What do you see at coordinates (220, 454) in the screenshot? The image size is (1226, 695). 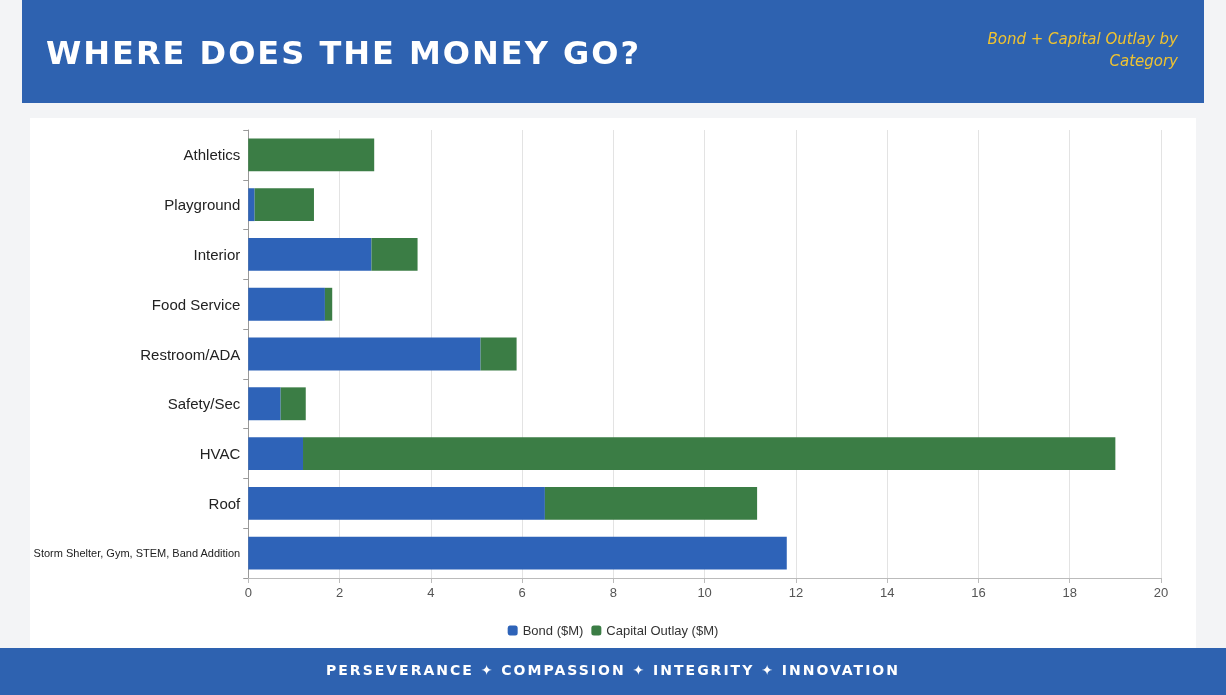 I see `y-tick-label: HVAC` at bounding box center [220, 454].